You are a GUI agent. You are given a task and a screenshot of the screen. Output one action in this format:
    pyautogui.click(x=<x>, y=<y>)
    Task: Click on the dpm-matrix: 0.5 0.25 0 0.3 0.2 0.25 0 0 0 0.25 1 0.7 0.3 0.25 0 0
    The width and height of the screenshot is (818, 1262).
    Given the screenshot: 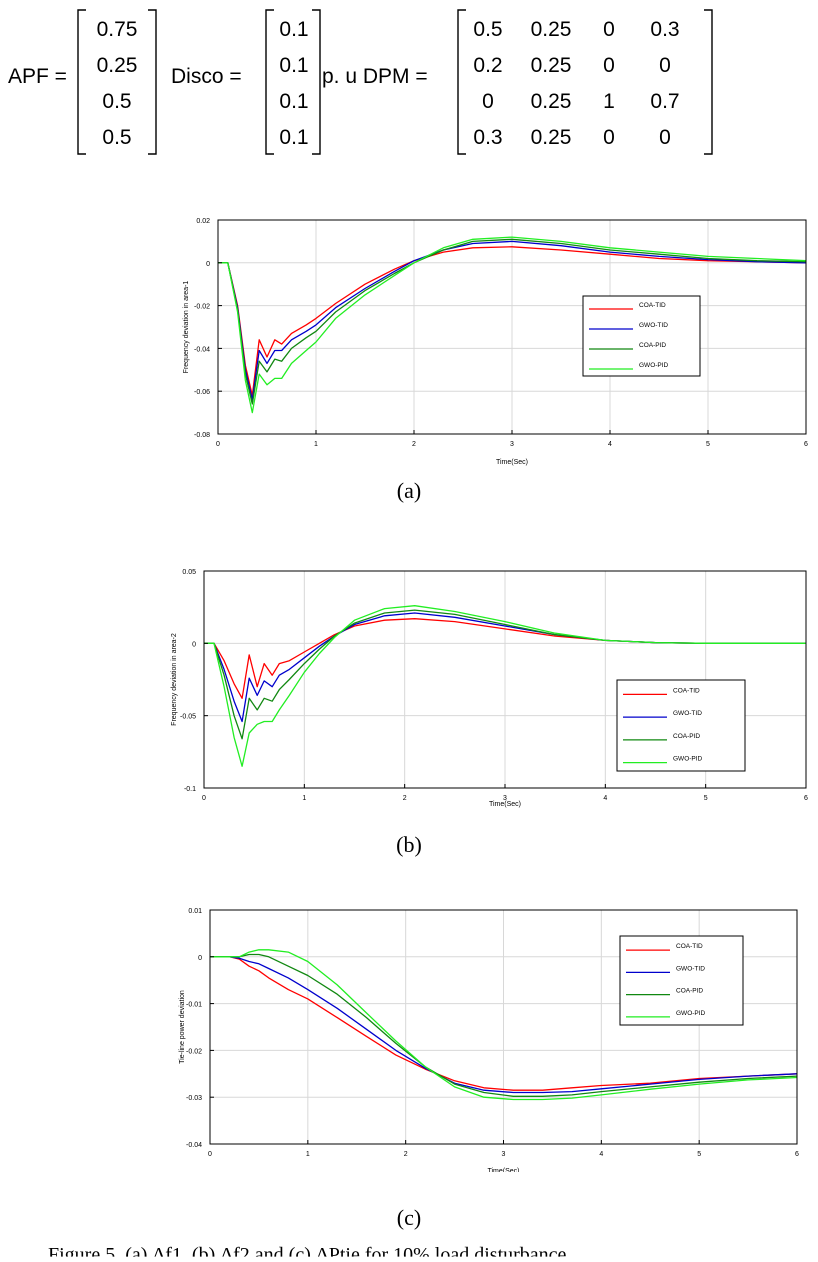 What is the action you would take?
    pyautogui.click(x=576, y=83)
    